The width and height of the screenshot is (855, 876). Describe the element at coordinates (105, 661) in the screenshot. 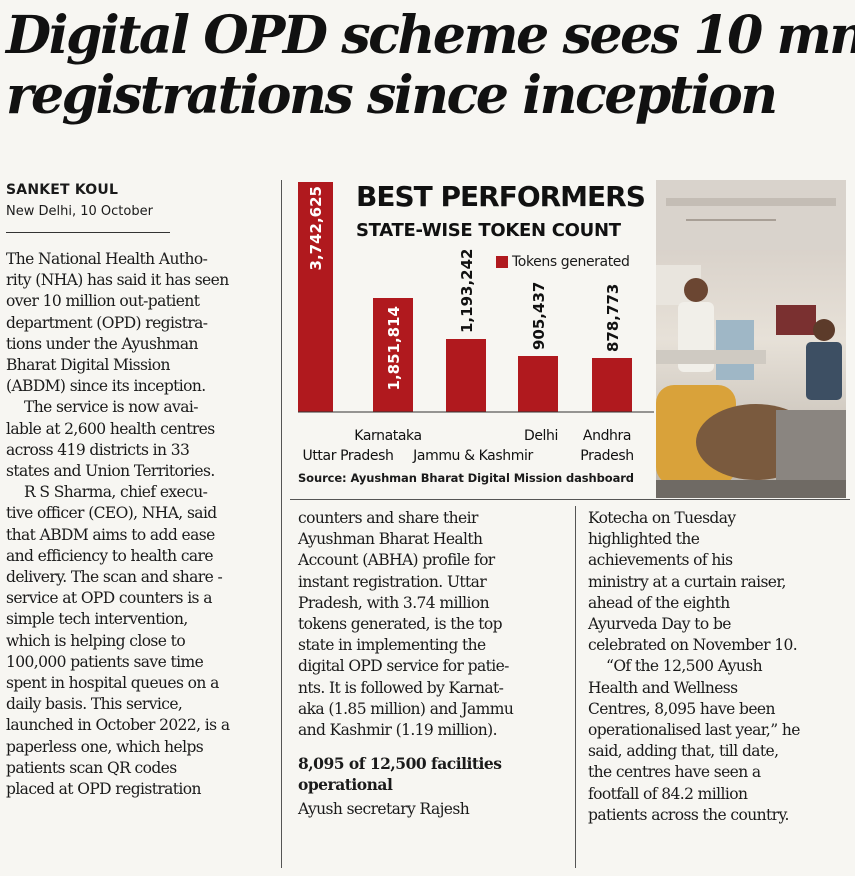

I see `article-line: 100,000 patients save time` at that location.